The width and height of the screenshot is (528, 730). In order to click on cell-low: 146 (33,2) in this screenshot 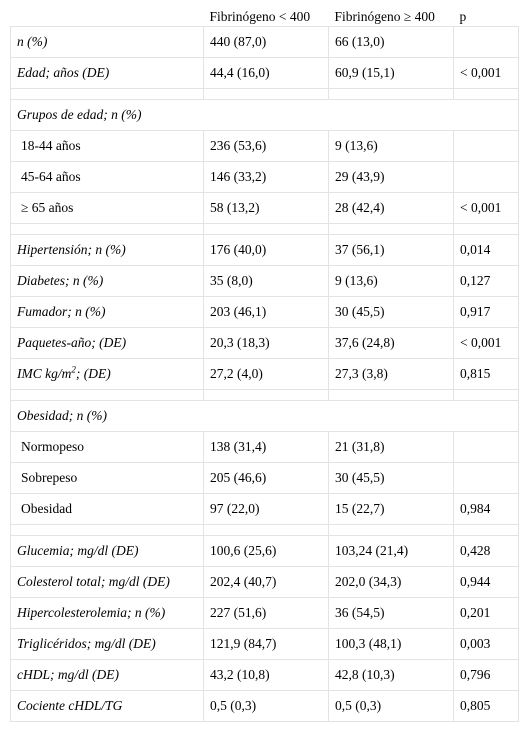, I will do `click(266, 177)`.